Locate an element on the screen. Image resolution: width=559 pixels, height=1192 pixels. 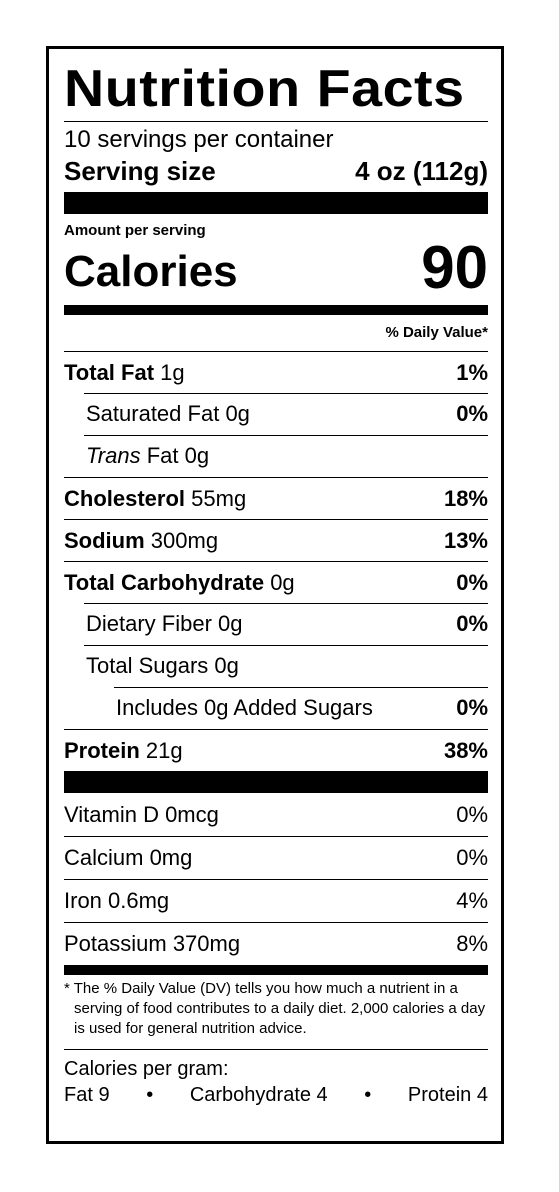
nutrient-name-italic: Trans is located at coordinates (113, 455).